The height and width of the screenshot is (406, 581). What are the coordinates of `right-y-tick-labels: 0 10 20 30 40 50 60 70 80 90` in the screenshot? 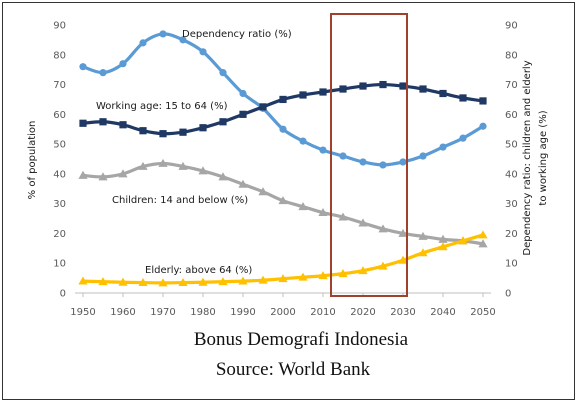 It's located at (511, 160).